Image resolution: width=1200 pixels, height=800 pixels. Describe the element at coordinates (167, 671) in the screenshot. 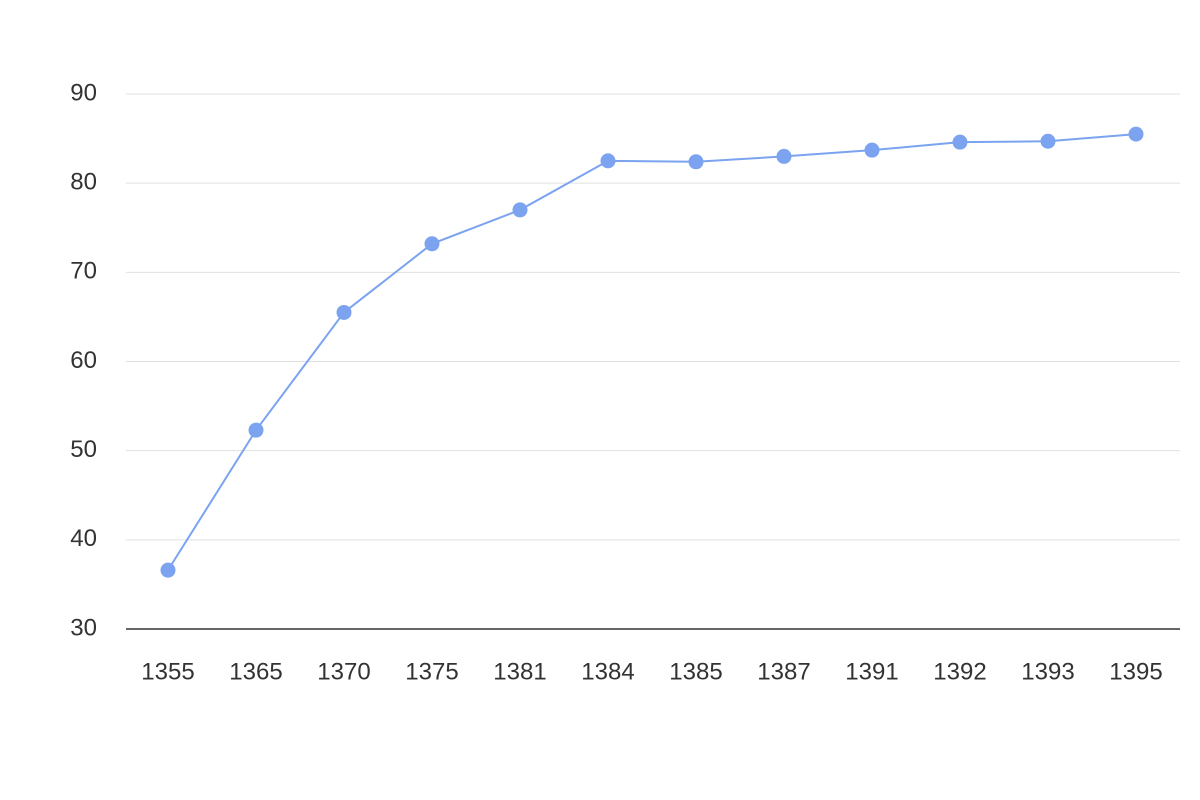

I see `x-tick-label: 1355` at that location.